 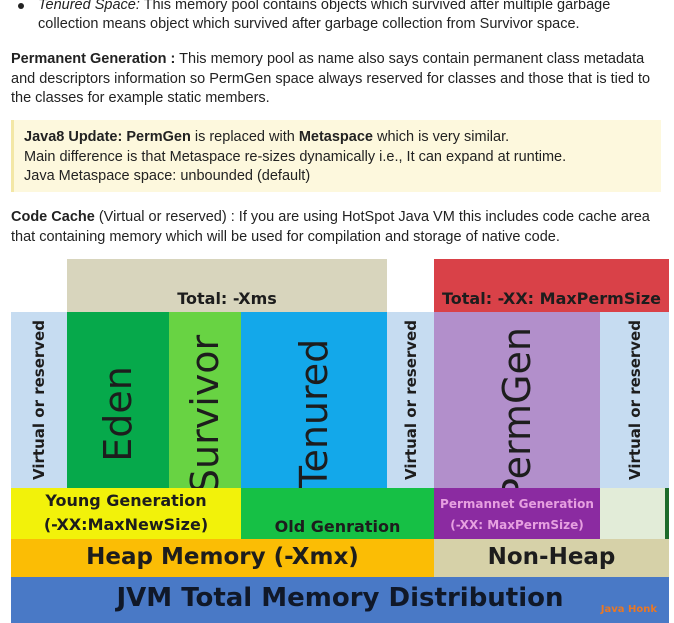 I want to click on note-text: which is very similar., so click(x=441, y=137).